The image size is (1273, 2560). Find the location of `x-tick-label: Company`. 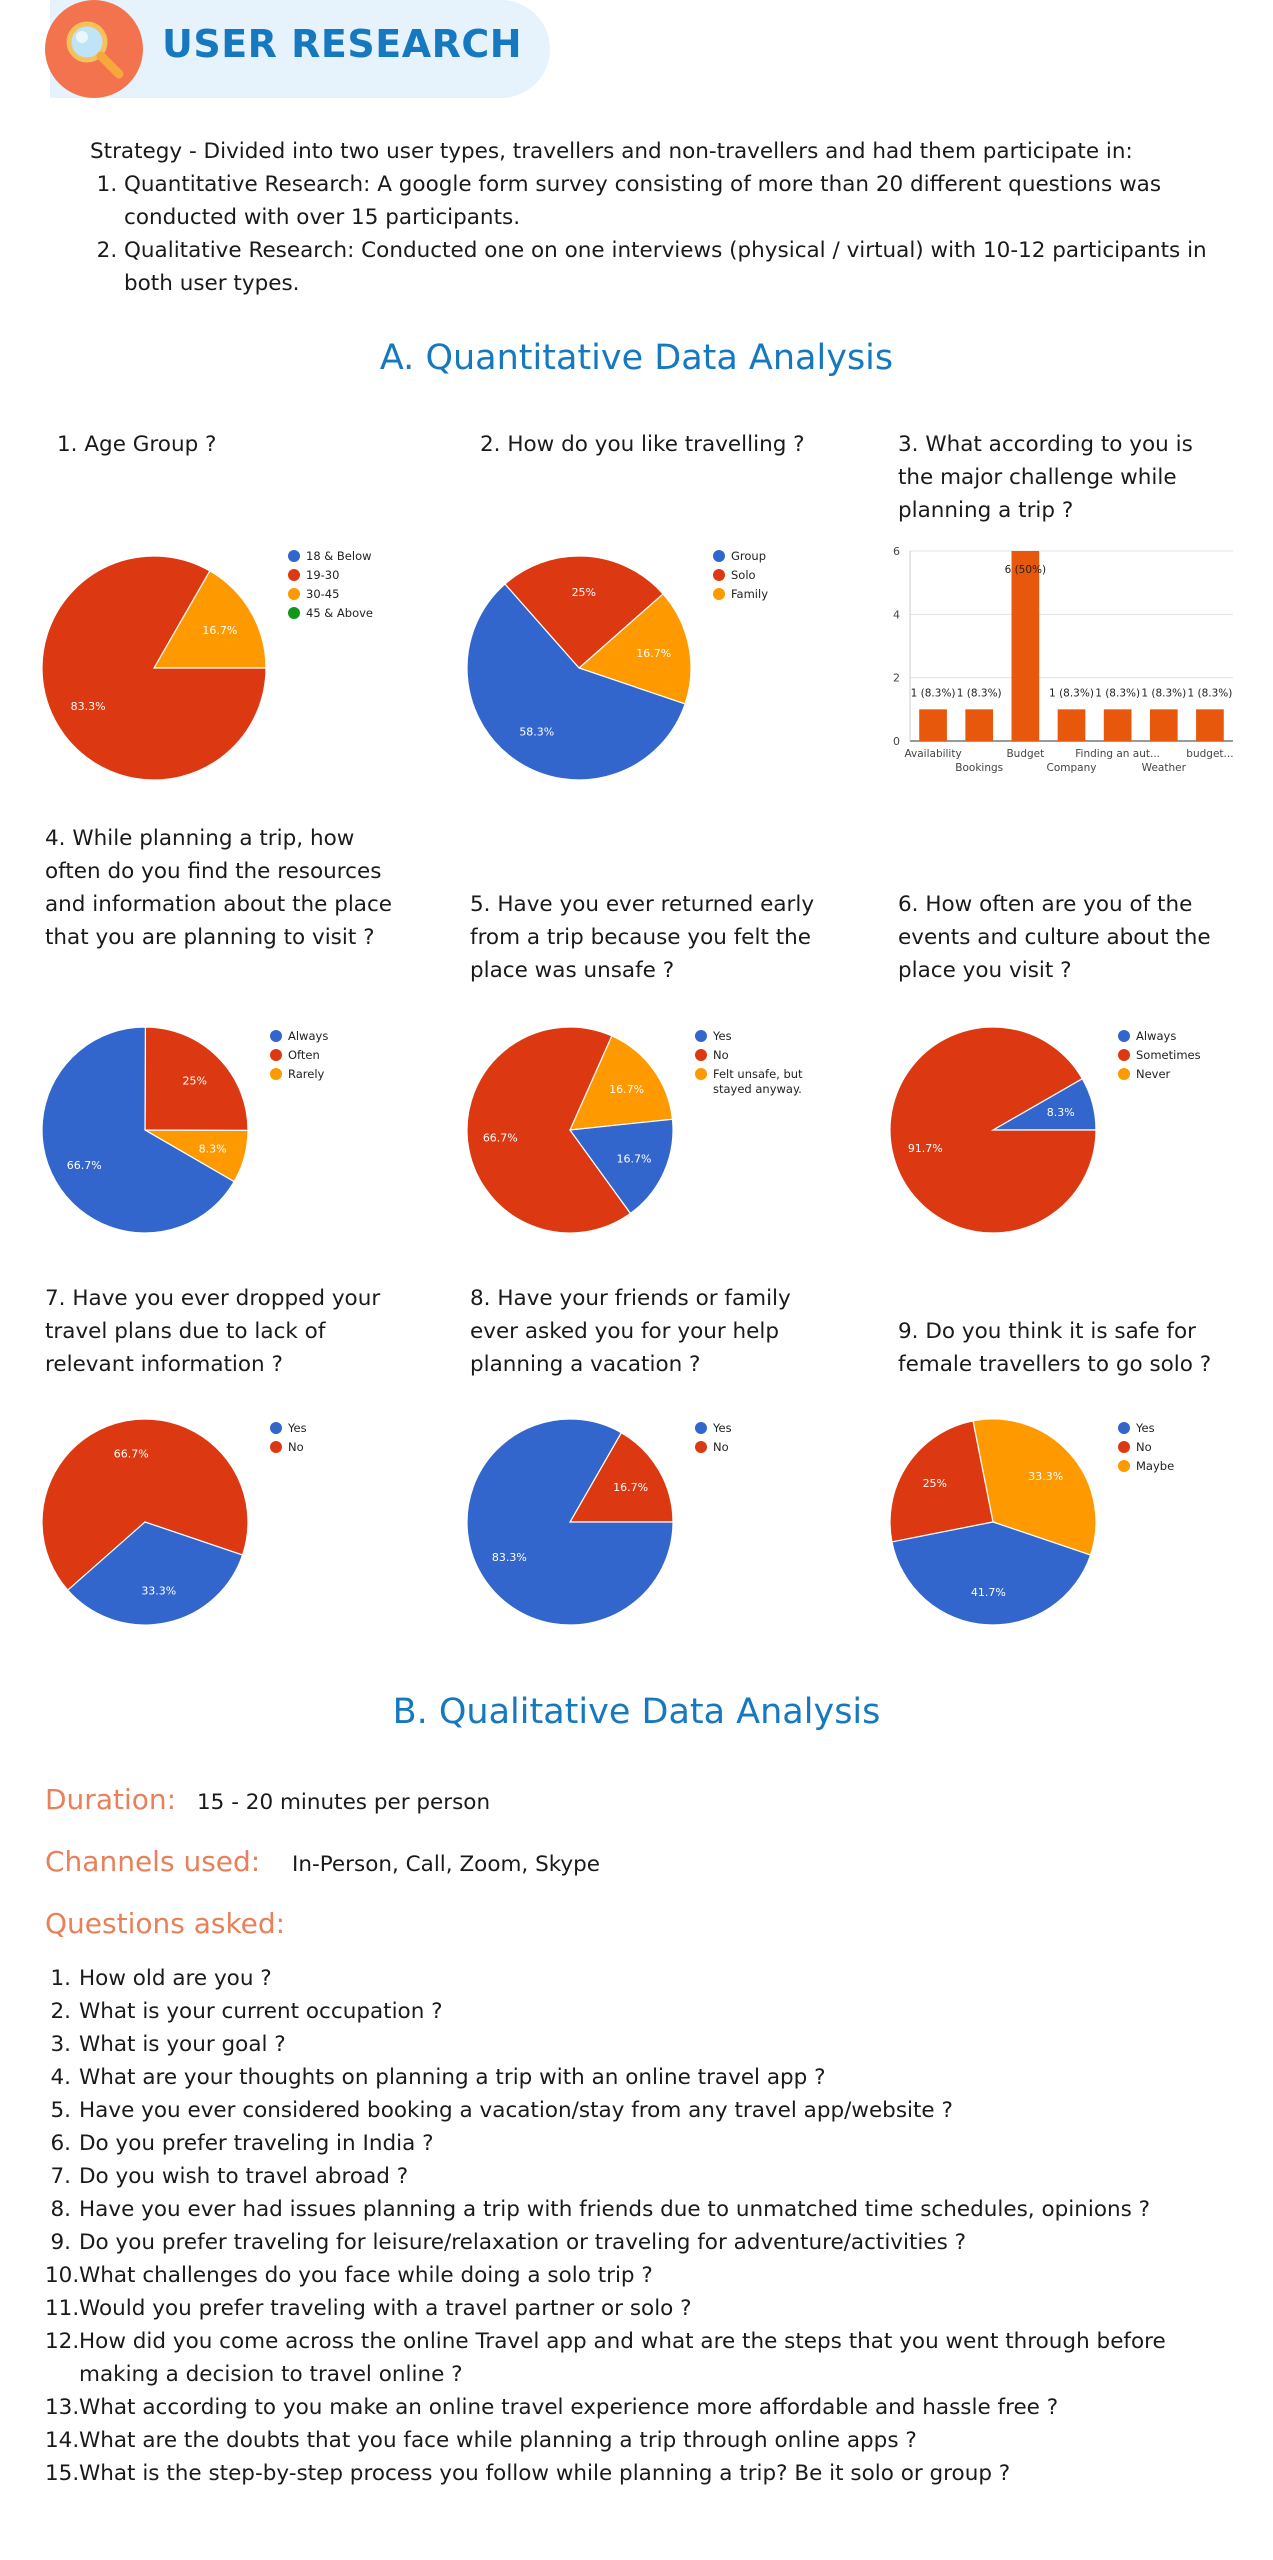

x-tick-label: Company is located at coordinates (1072, 768).